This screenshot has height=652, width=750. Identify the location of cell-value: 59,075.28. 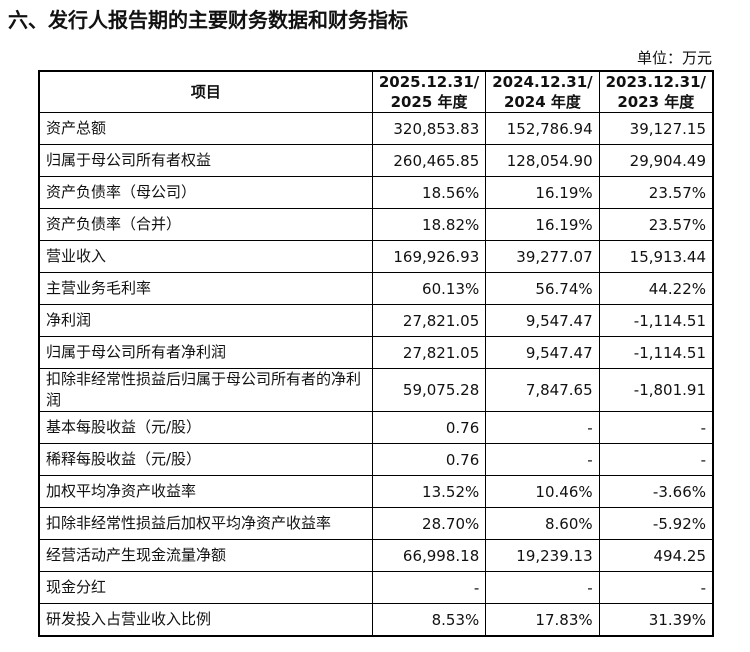
(429, 390).